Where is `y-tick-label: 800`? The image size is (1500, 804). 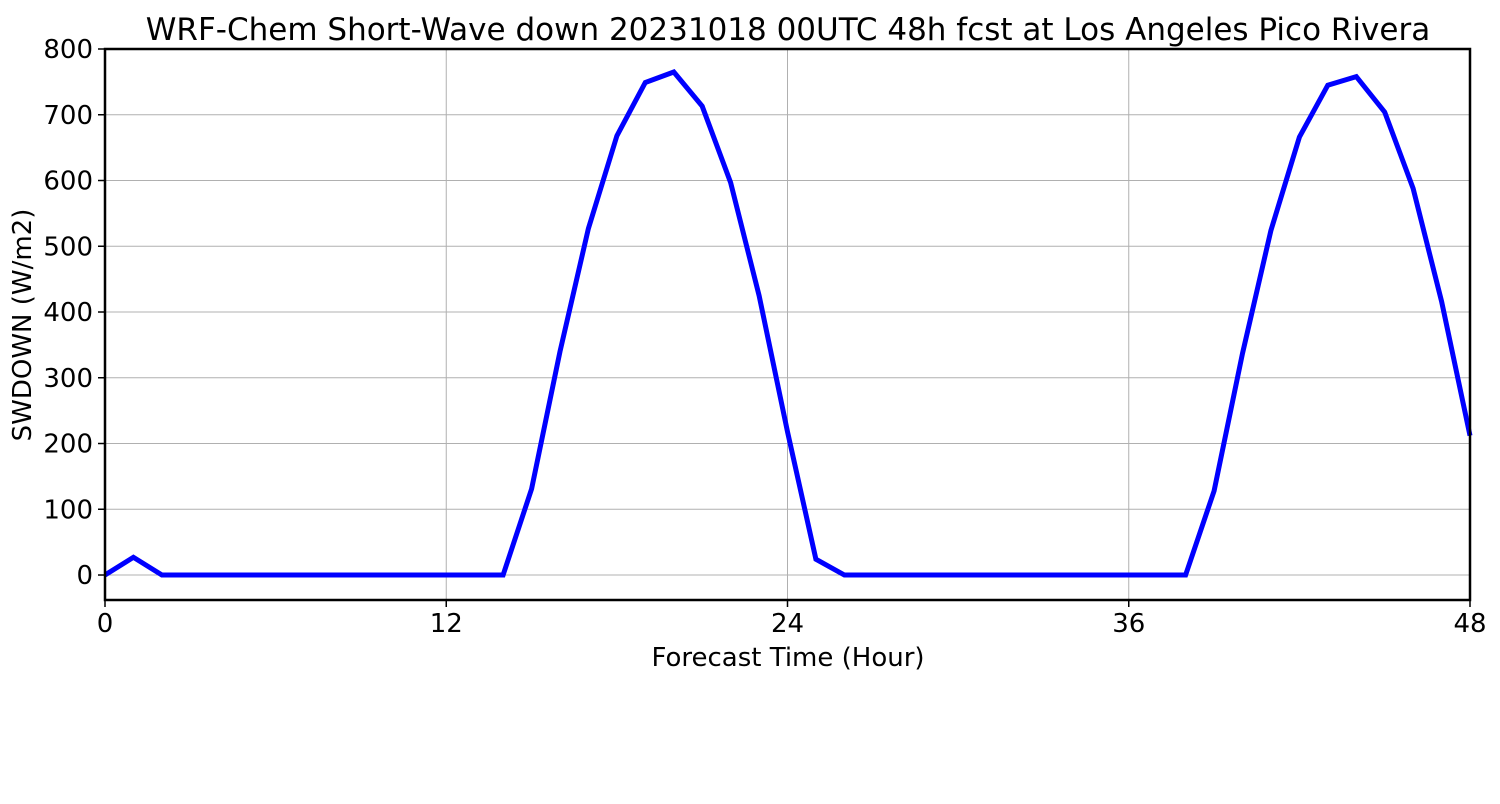
y-tick-label: 800 is located at coordinates (68, 50).